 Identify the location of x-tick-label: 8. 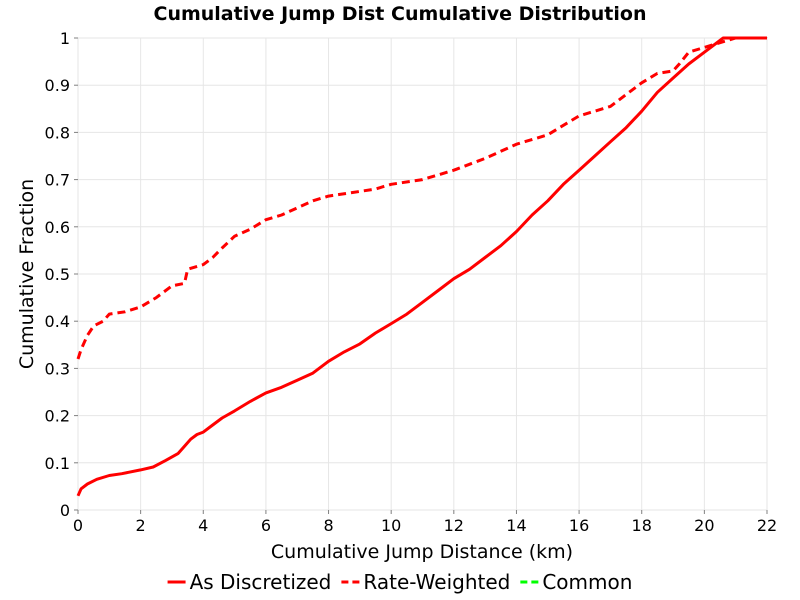
(328, 525).